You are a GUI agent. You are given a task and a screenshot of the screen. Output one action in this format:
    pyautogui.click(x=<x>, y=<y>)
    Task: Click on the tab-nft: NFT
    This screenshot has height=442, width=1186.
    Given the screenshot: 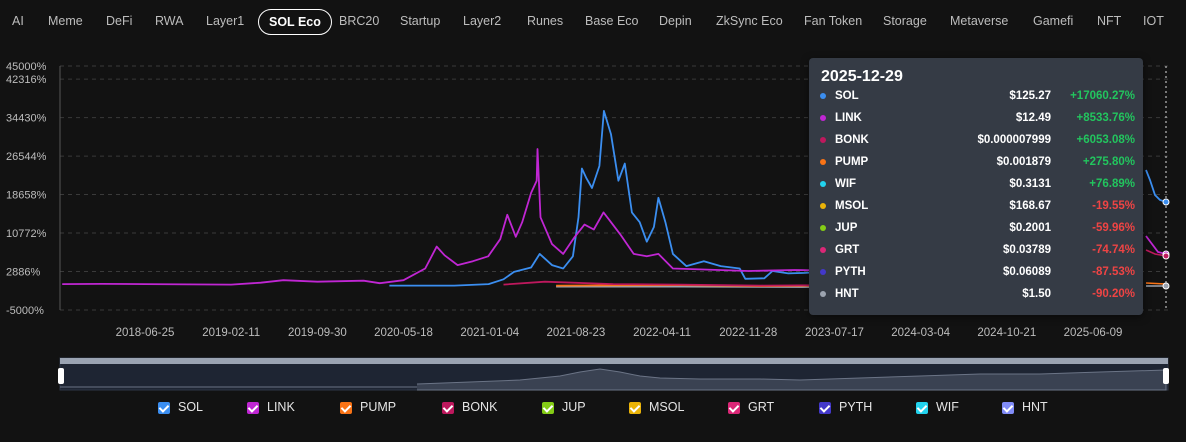 What is the action you would take?
    pyautogui.click(x=1109, y=21)
    